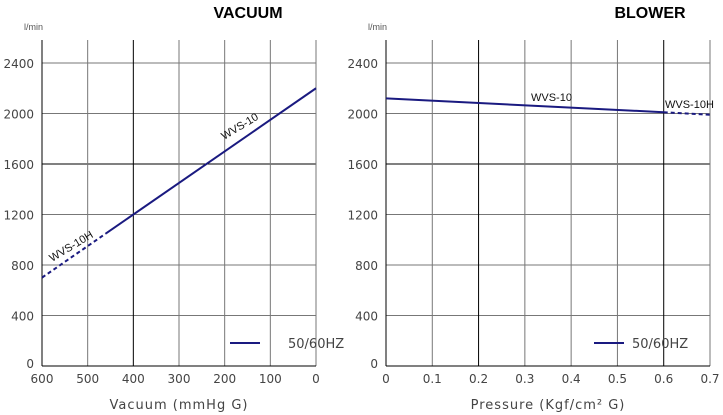 Image resolution: width=723 pixels, height=415 pixels. Describe the element at coordinates (133, 379) in the screenshot. I see `x-tick-label: 400` at that location.